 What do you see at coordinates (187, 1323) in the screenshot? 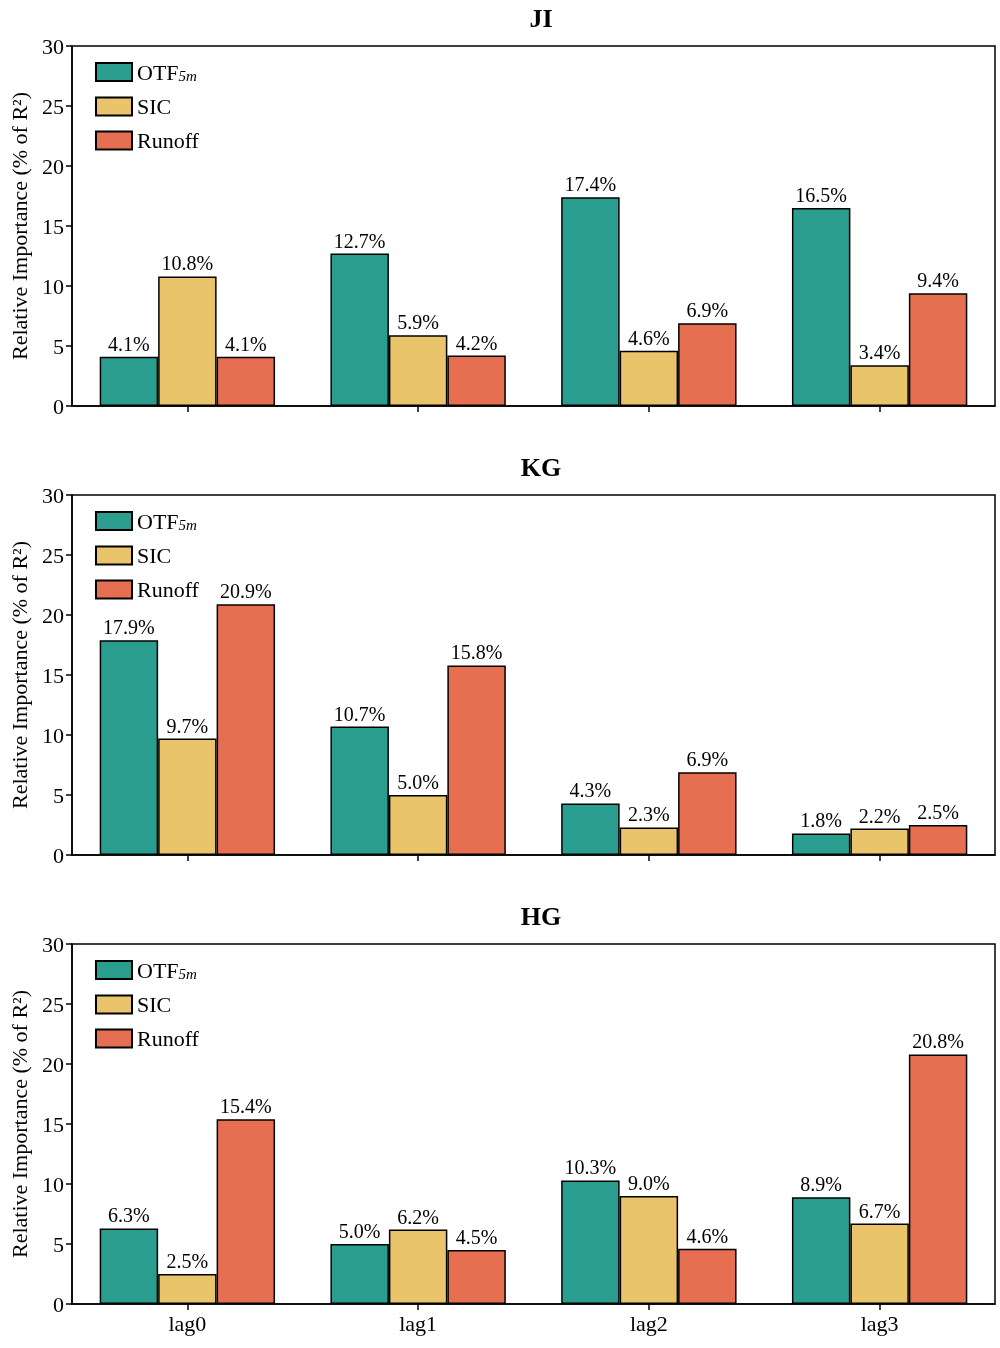
I see `x-tick-label: lag0` at bounding box center [187, 1323].